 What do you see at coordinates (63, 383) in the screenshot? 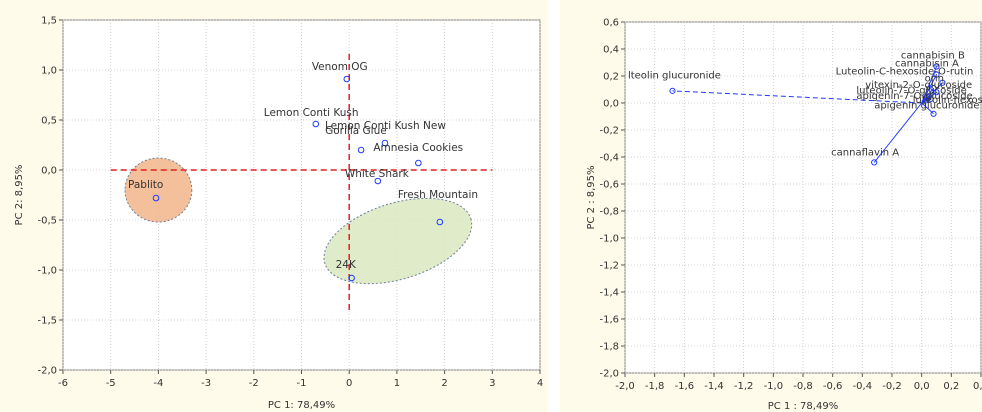
I see `score-x-tick-label: -6` at bounding box center [63, 383].